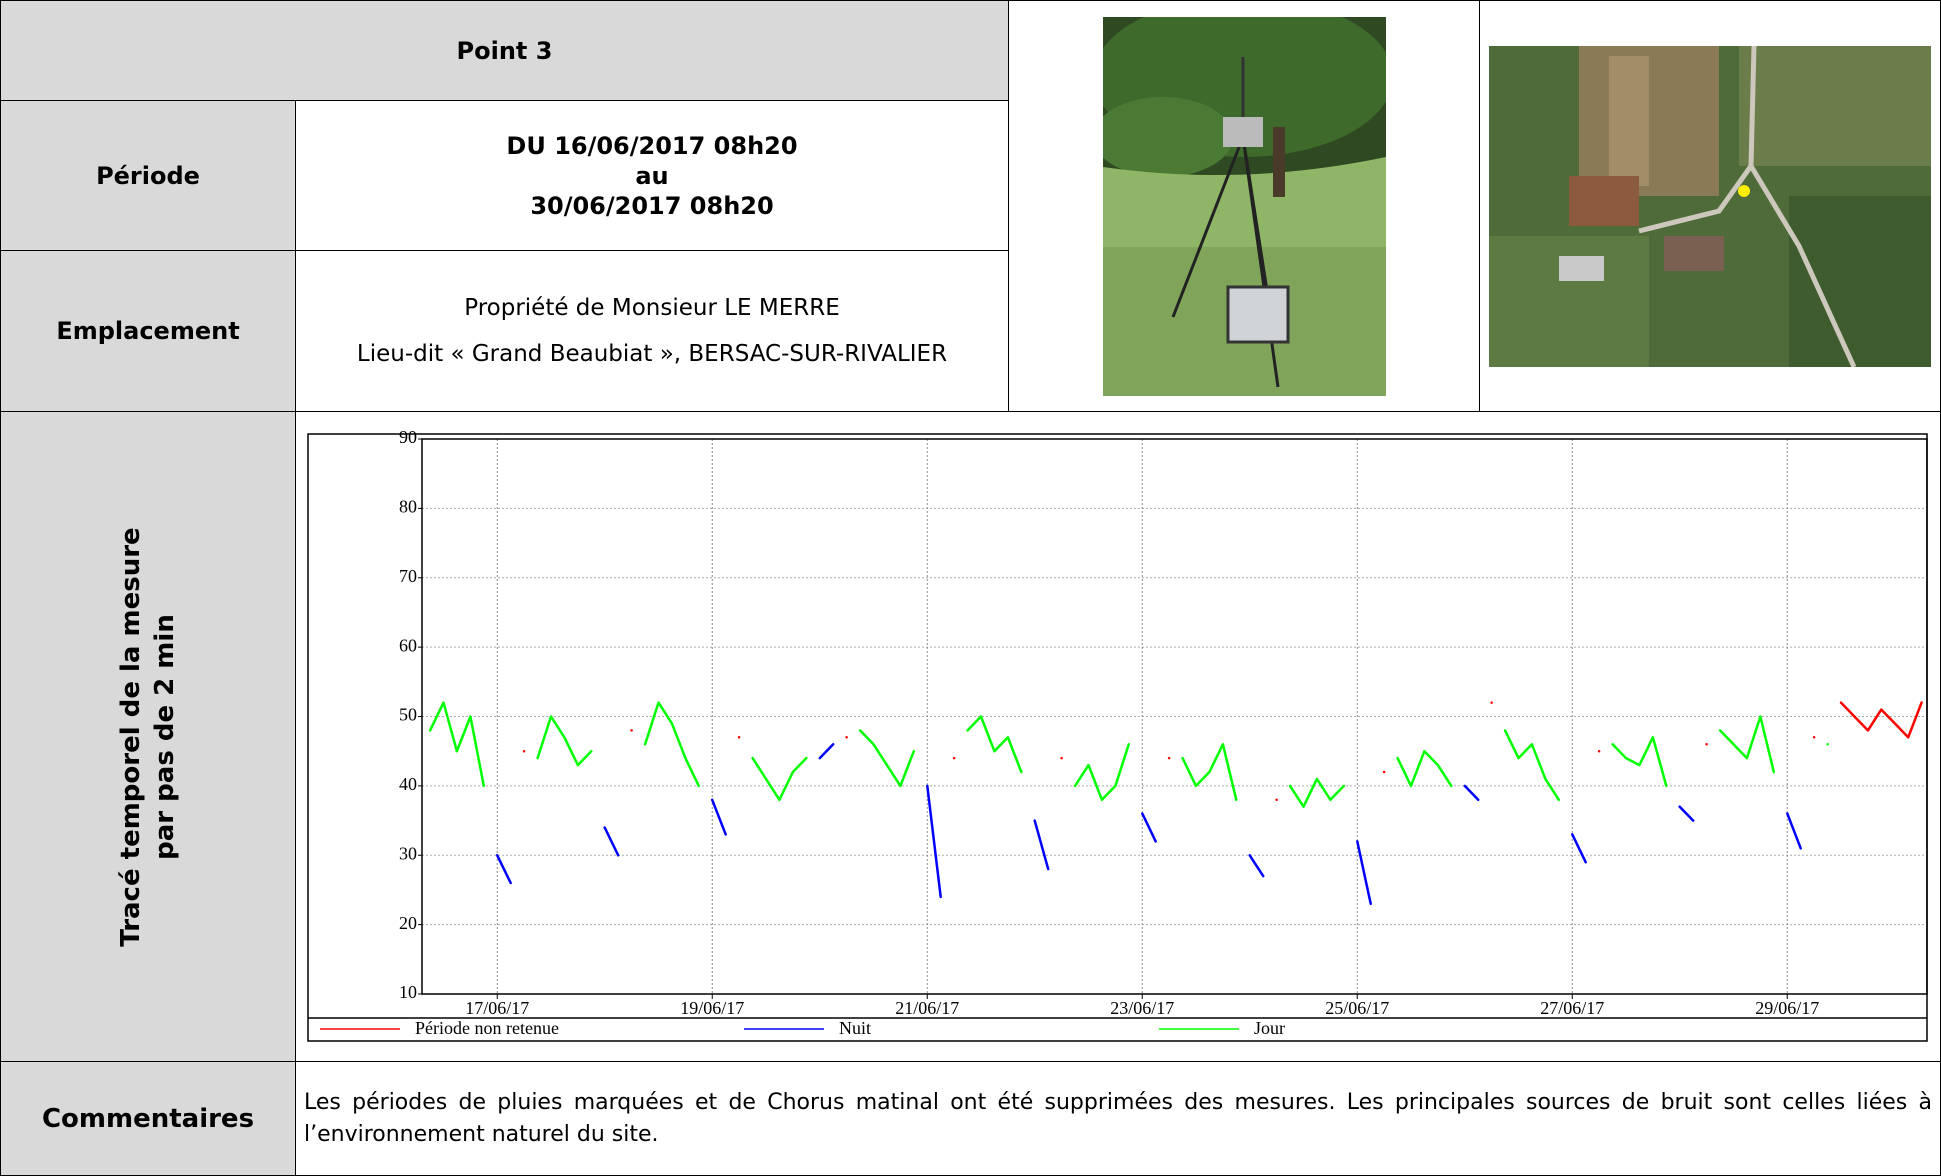 Image resolution: width=1941 pixels, height=1176 pixels. I want to click on periode-line: DU 16/06/2017 08h20, so click(652, 145).